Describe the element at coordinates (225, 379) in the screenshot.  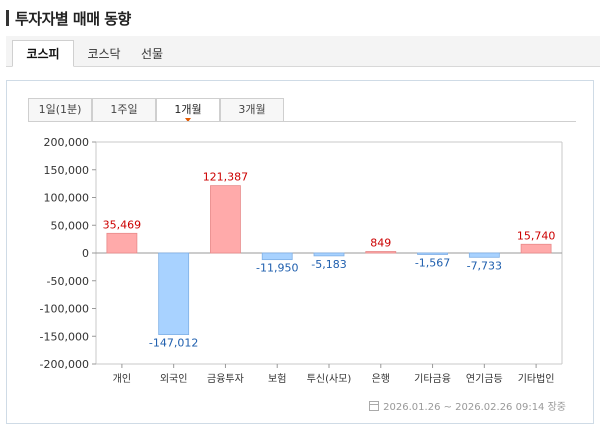
I see `x-tick-label: 금융투자` at that location.